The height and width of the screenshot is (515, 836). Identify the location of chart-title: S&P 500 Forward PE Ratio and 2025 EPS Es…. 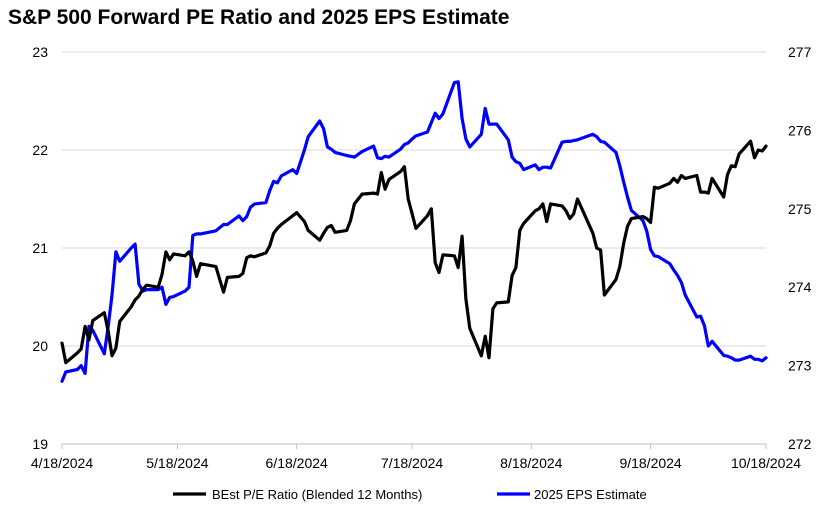
(259, 17).